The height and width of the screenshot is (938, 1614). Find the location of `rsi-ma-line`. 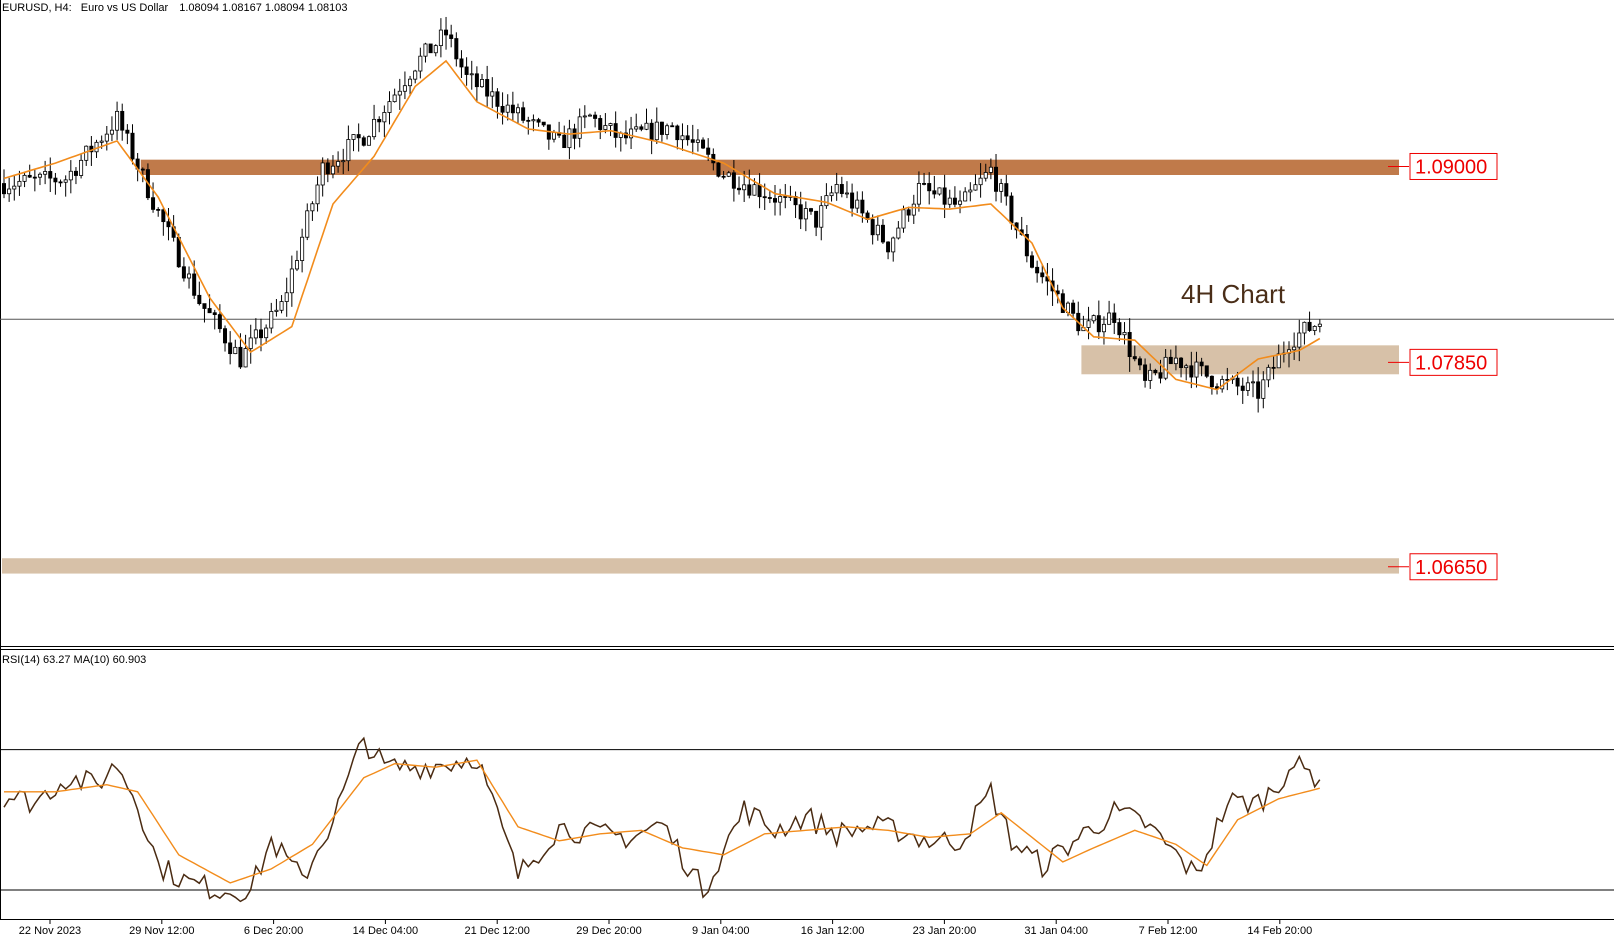

rsi-ma-line is located at coordinates (662, 821).